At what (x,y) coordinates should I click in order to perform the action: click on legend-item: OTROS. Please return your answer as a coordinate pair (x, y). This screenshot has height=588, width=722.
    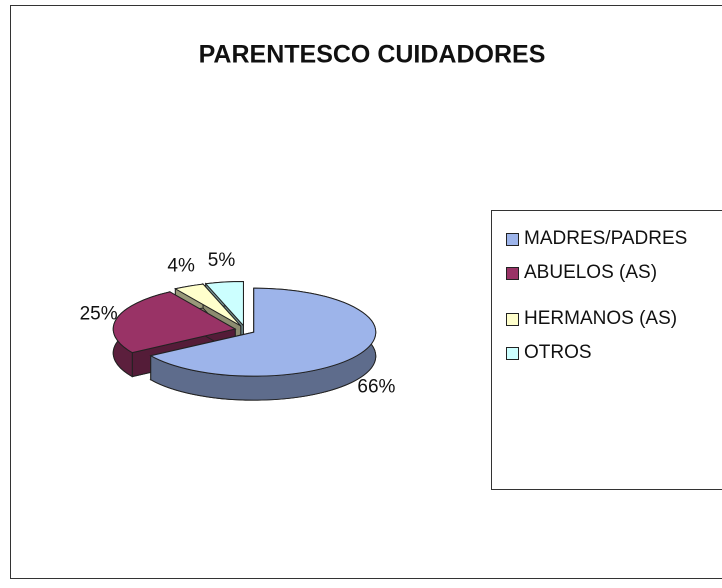
    Looking at the image, I should click on (606, 353).